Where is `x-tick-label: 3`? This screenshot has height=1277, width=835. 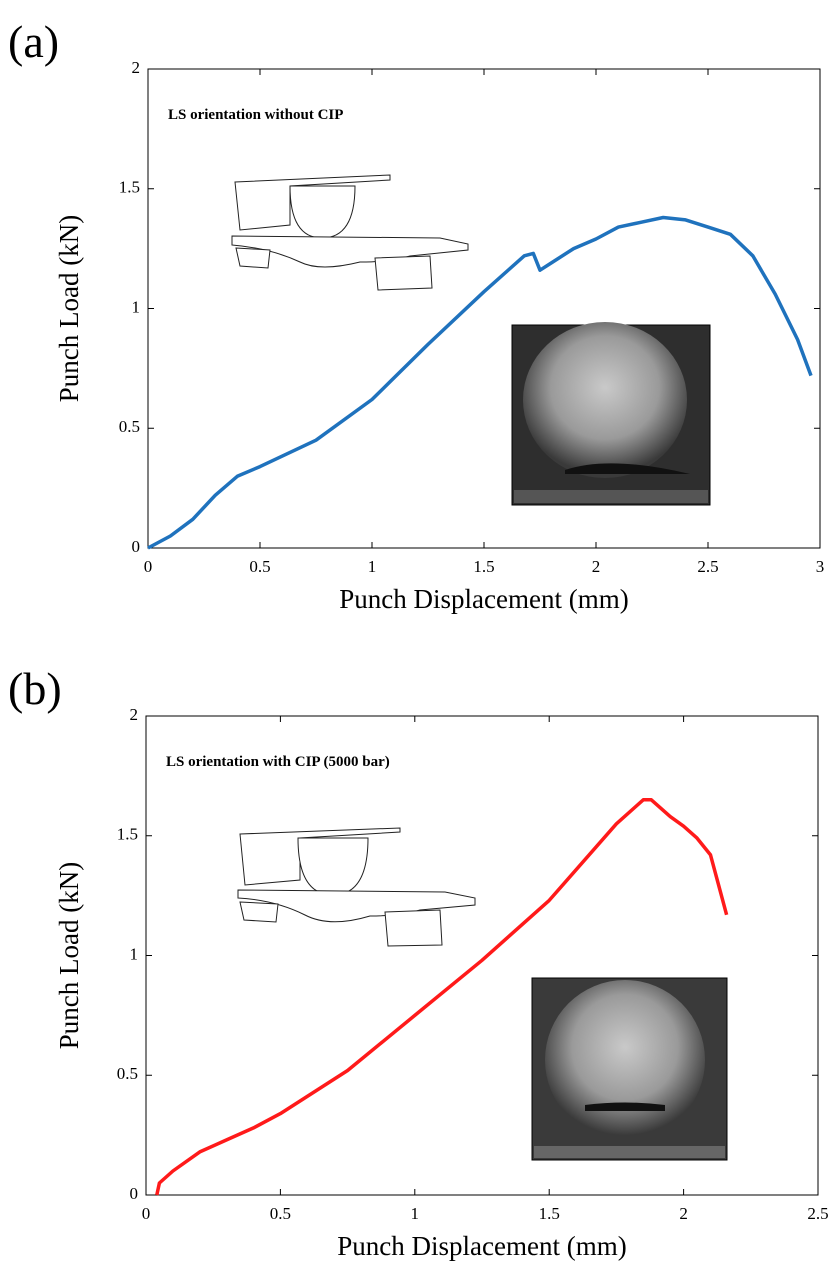
x-tick-label: 3 is located at coordinates (820, 566).